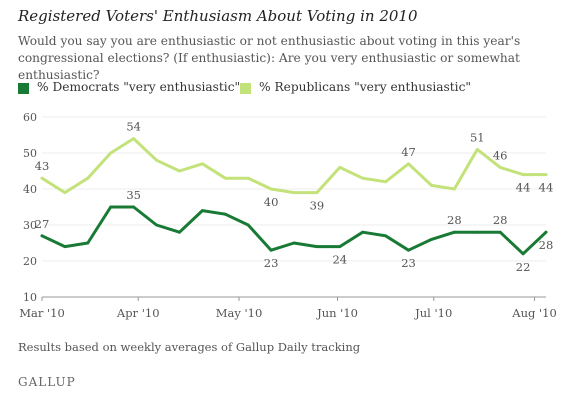 This screenshot has height=406, width=570. What do you see at coordinates (30, 117) in the screenshot?
I see `y-tick-label: 60` at bounding box center [30, 117].